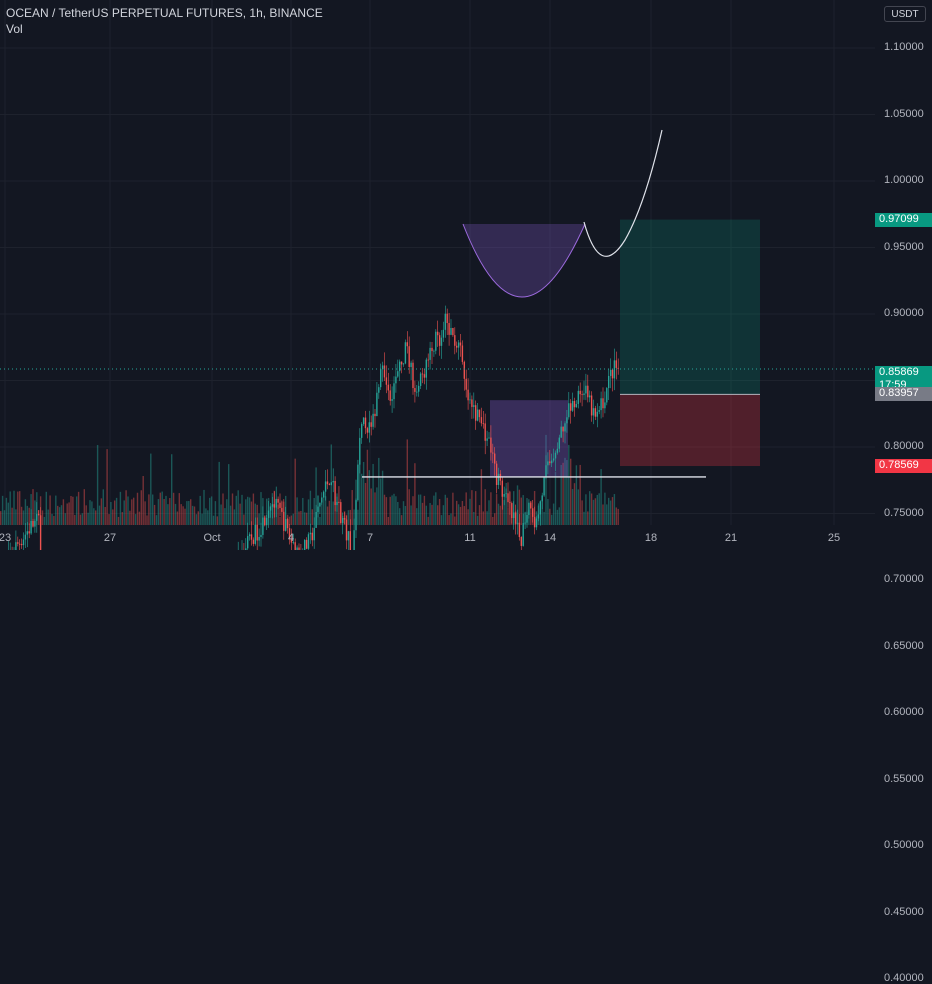  Describe the element at coordinates (904, 645) in the screenshot. I see `price-tick-label: 0.65000` at that location.